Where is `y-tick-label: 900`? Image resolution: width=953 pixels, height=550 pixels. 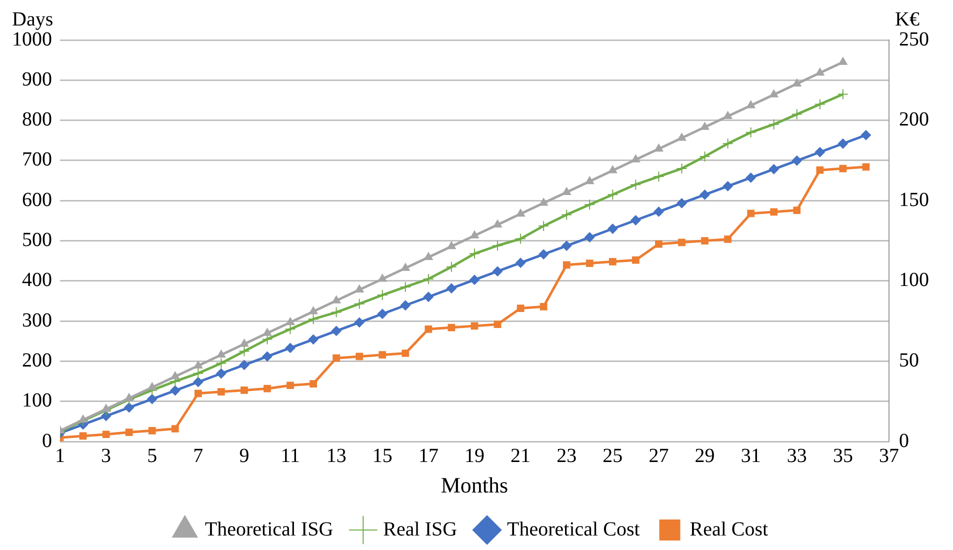
y-tick-label: 900 is located at coordinates (37, 79).